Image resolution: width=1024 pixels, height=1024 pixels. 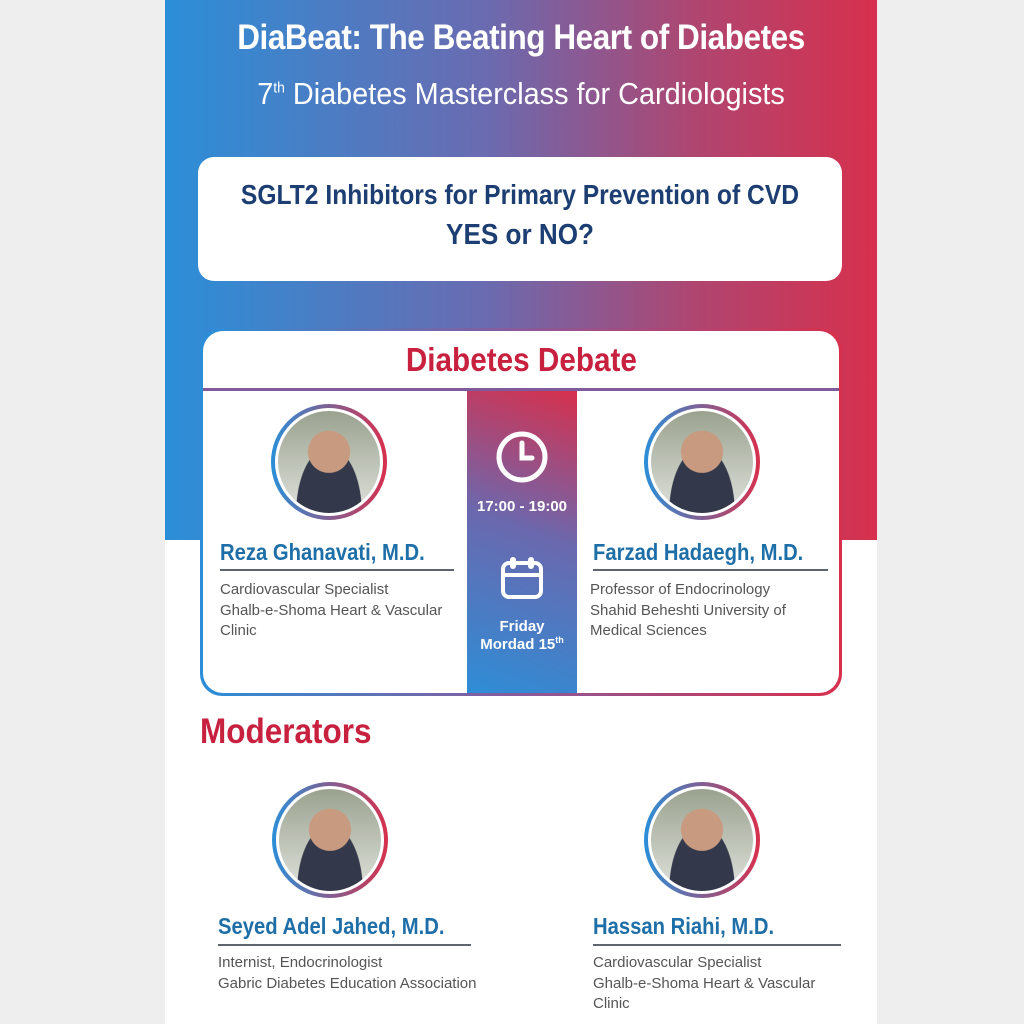 I want to click on moderator-name: Hassan Riahi, M.D., so click(x=684, y=926).